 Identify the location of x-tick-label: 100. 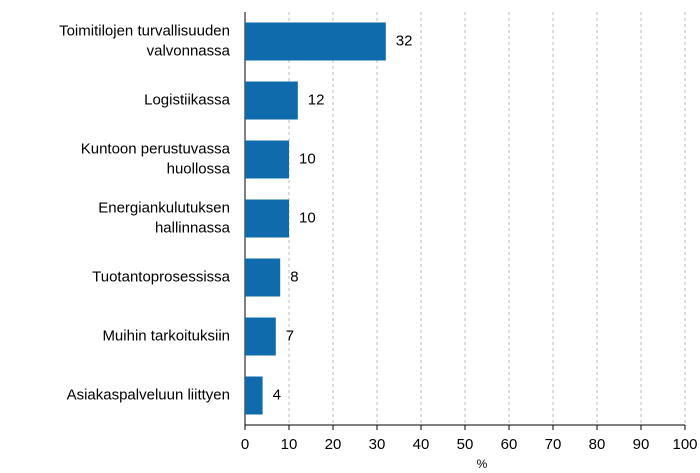
(684, 444).